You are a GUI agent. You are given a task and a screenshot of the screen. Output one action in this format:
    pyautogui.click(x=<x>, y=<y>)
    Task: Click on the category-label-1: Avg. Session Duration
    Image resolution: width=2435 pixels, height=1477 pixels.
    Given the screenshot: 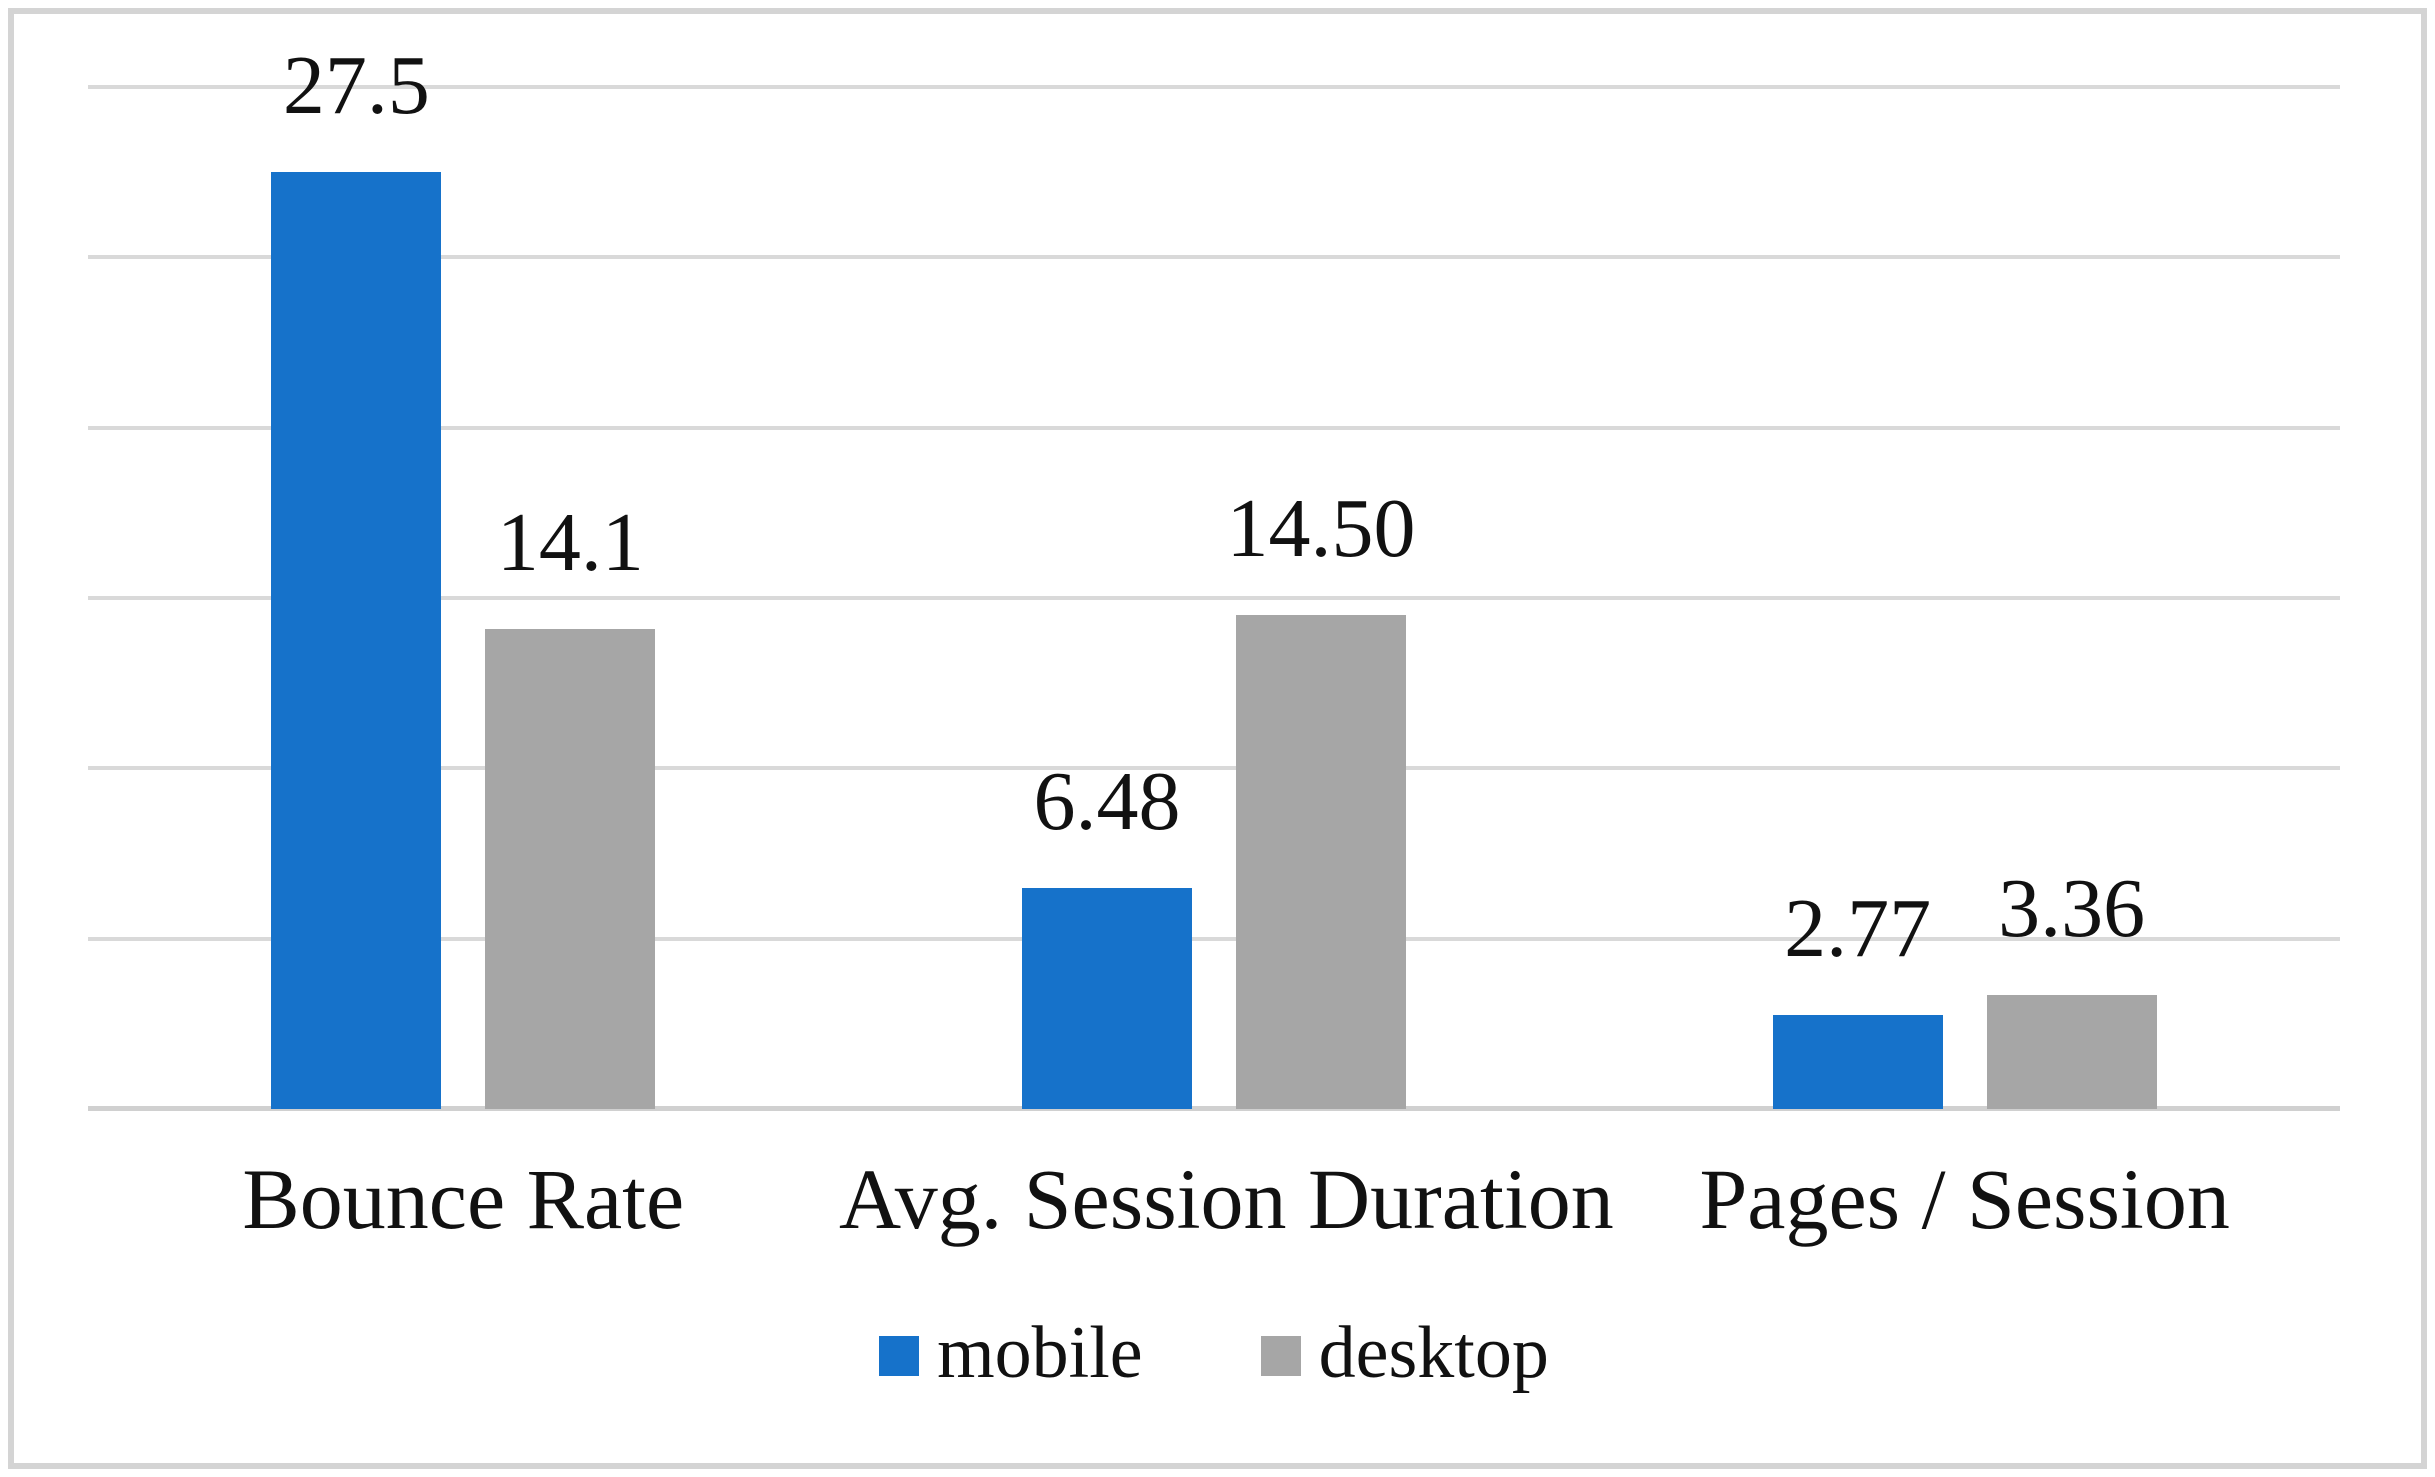 What is the action you would take?
    pyautogui.click(x=1226, y=1199)
    